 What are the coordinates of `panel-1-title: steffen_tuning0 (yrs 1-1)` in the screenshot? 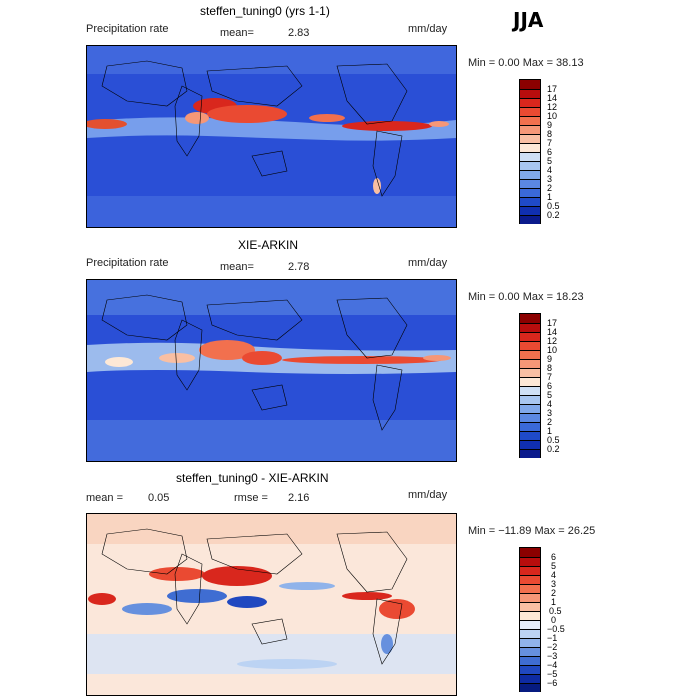 It's located at (265, 11).